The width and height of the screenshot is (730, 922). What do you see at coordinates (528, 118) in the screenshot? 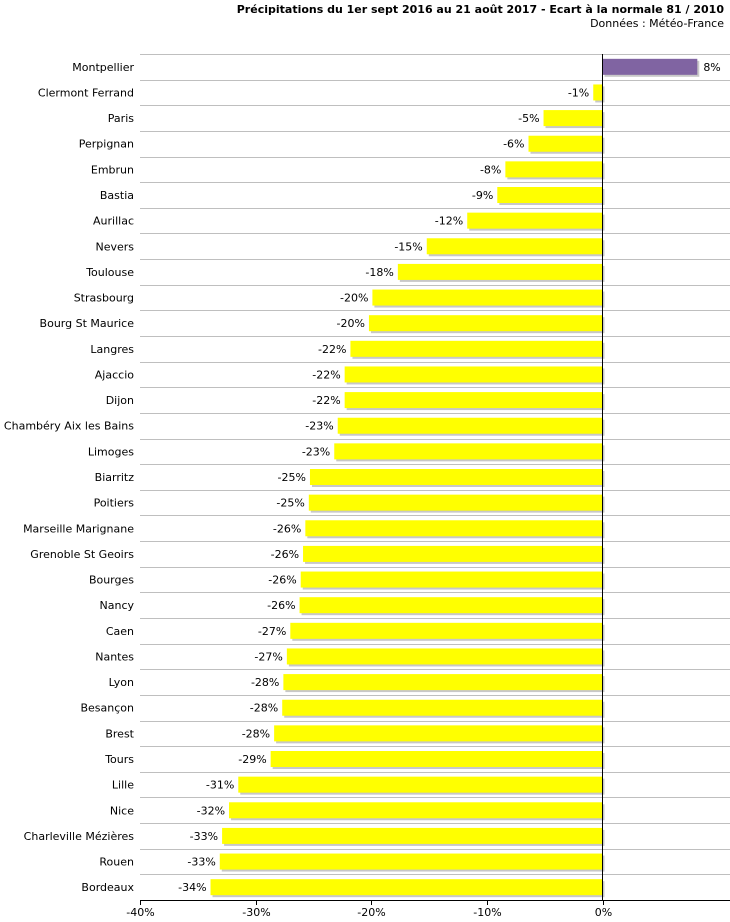
I see `value-label: -5%` at bounding box center [528, 118].